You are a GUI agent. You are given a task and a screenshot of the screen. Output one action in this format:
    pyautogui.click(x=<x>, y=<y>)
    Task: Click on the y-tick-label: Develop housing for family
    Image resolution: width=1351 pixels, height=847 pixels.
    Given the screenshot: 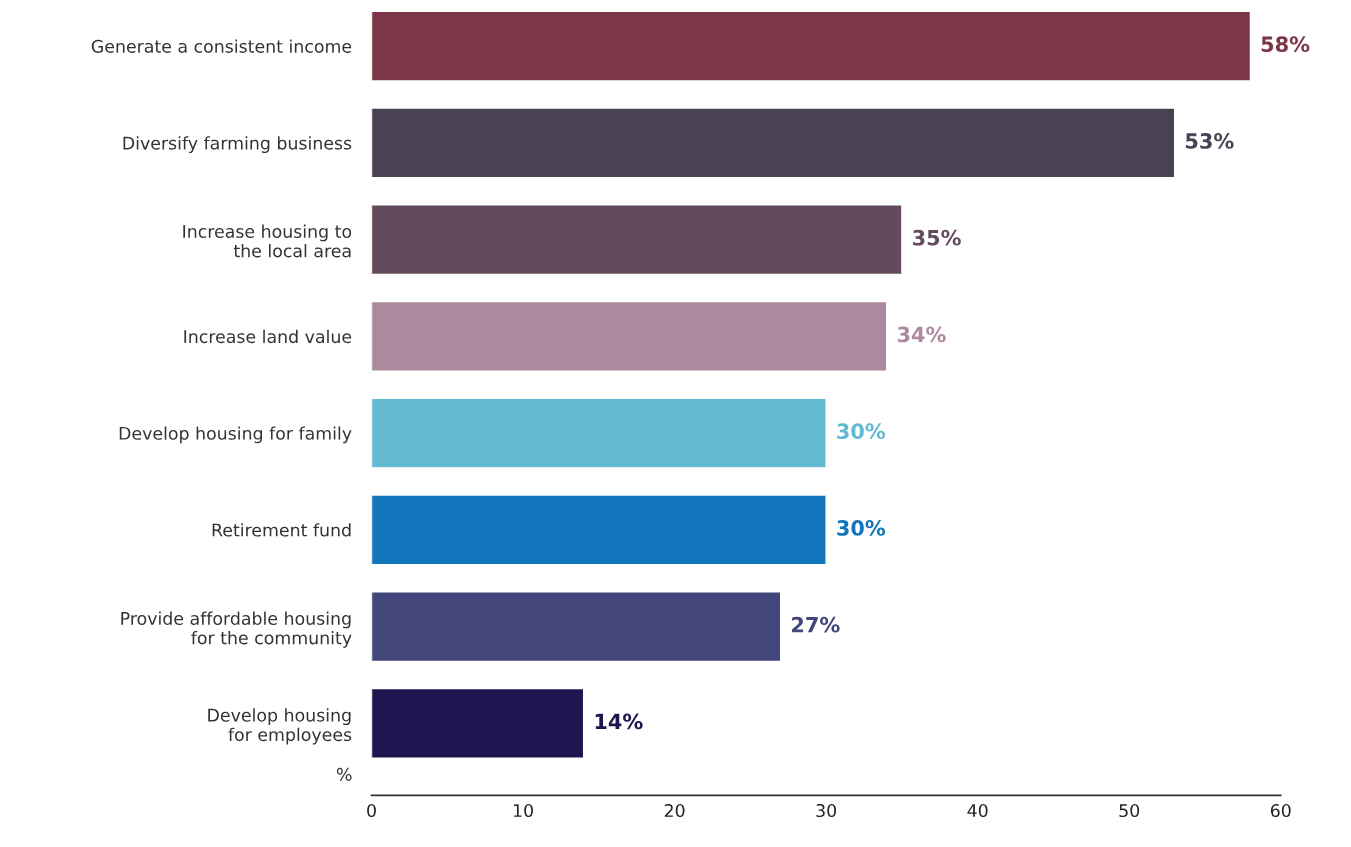 What is the action you would take?
    pyautogui.click(x=235, y=435)
    